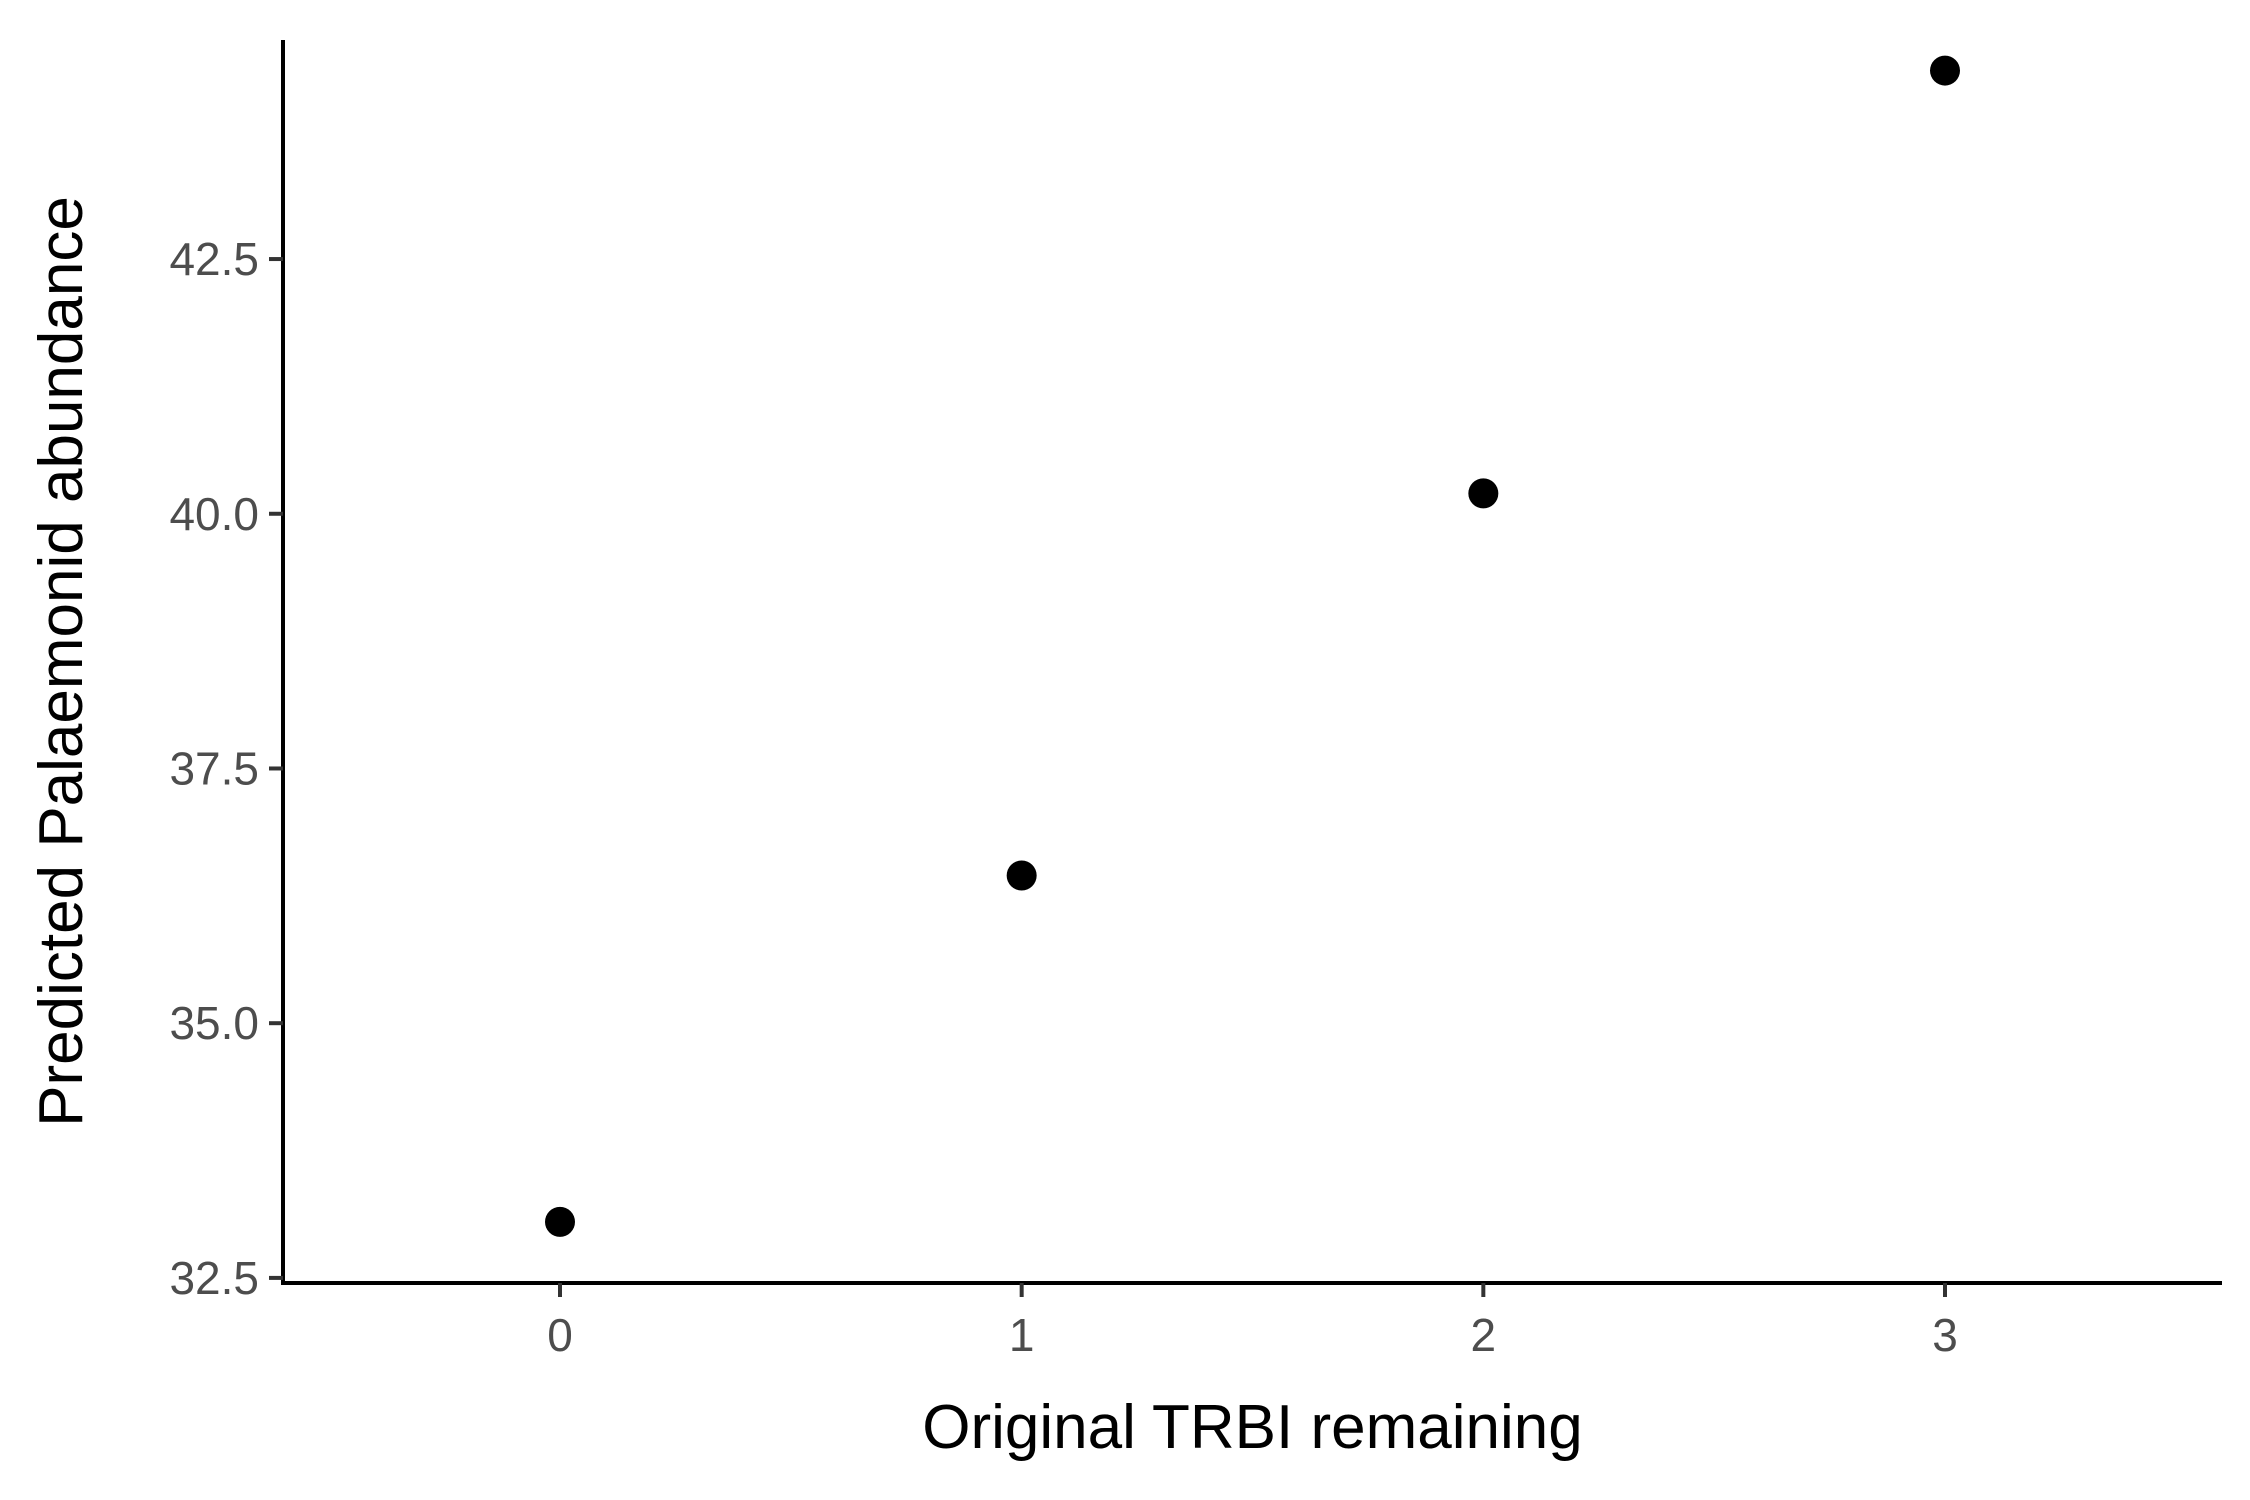 This screenshot has width=2250, height=1500. I want to click on x-axis-title: Original TRBI remaining, so click(1252, 1427).